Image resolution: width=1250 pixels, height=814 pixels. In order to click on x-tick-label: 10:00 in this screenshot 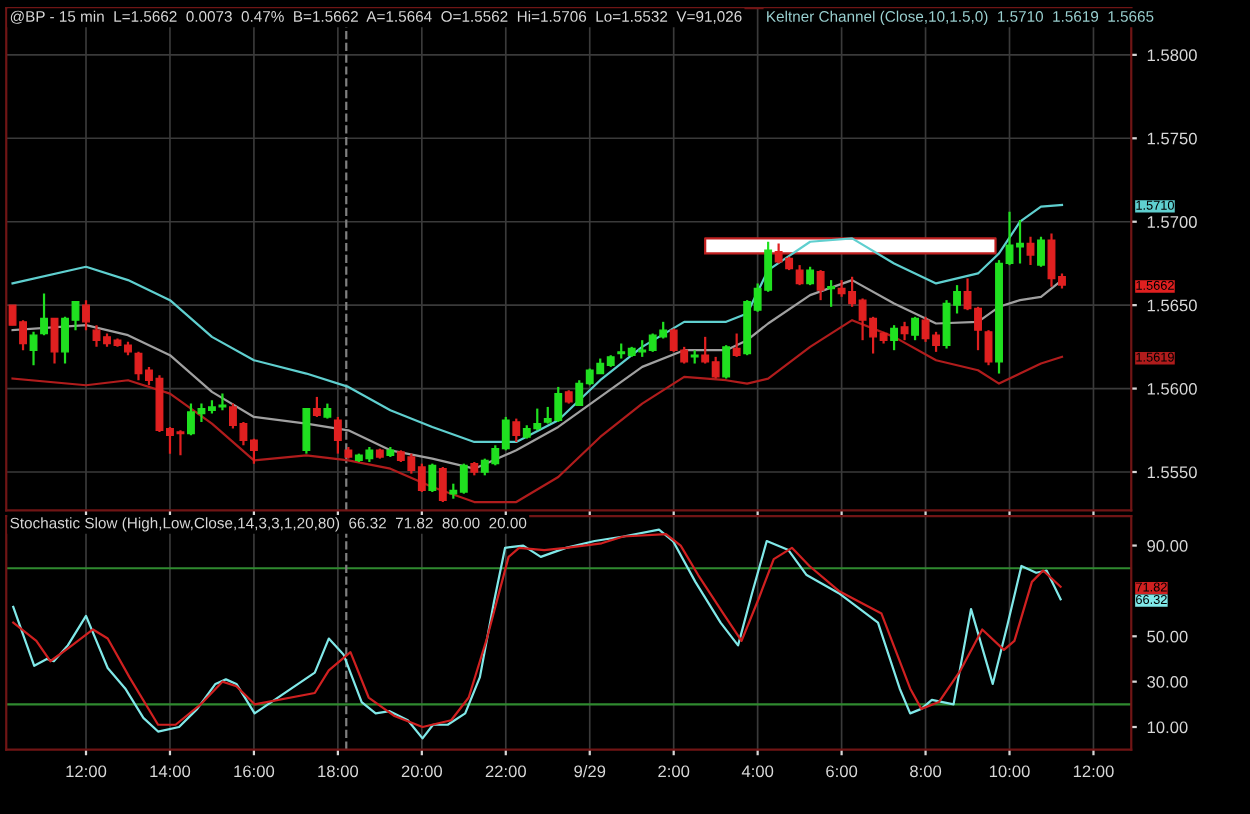, I will do `click(1009, 771)`.